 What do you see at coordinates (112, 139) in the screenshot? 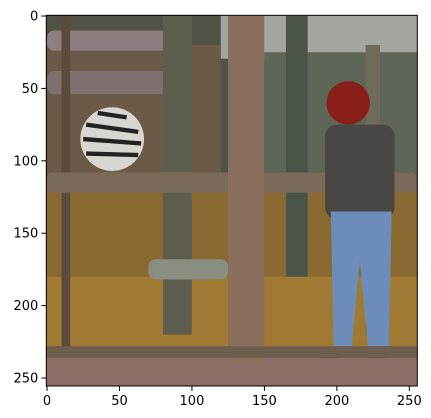
I see `zebra` at bounding box center [112, 139].